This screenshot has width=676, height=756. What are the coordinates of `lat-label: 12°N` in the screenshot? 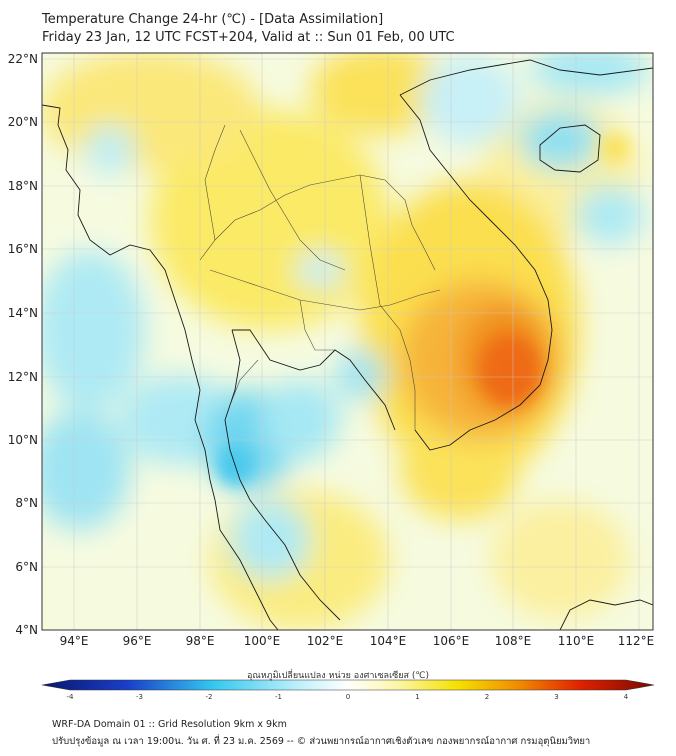 It's located at (23, 377).